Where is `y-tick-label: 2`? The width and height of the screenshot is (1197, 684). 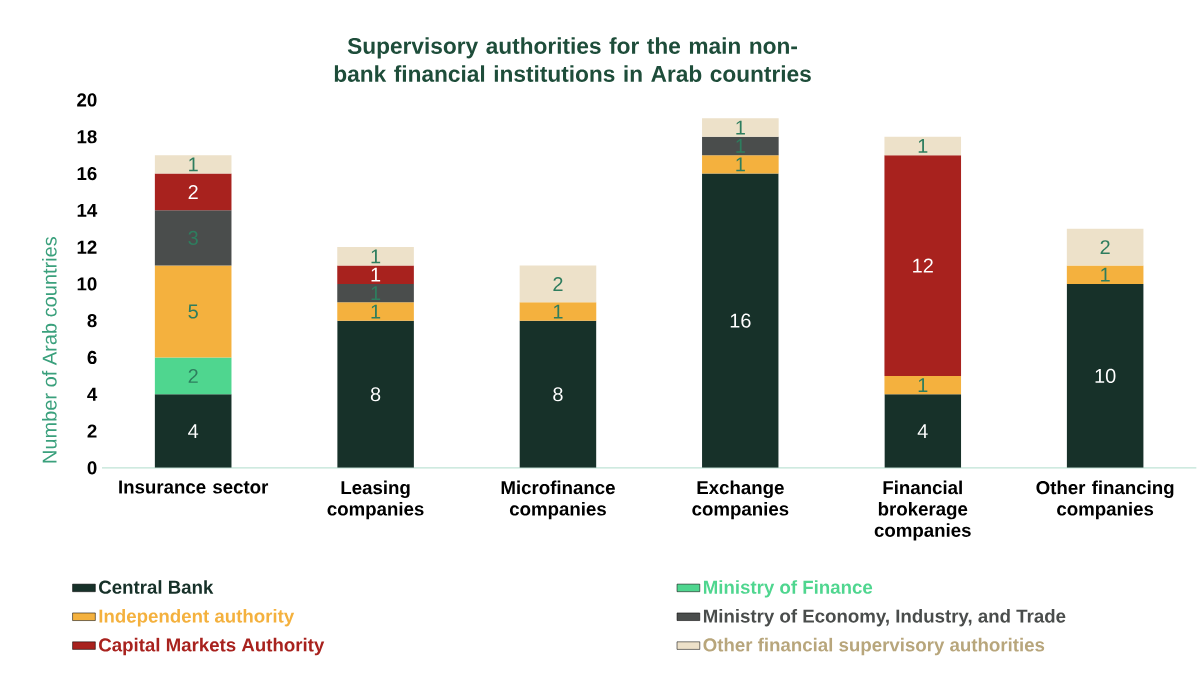
y-tick-label: 2 is located at coordinates (92, 431).